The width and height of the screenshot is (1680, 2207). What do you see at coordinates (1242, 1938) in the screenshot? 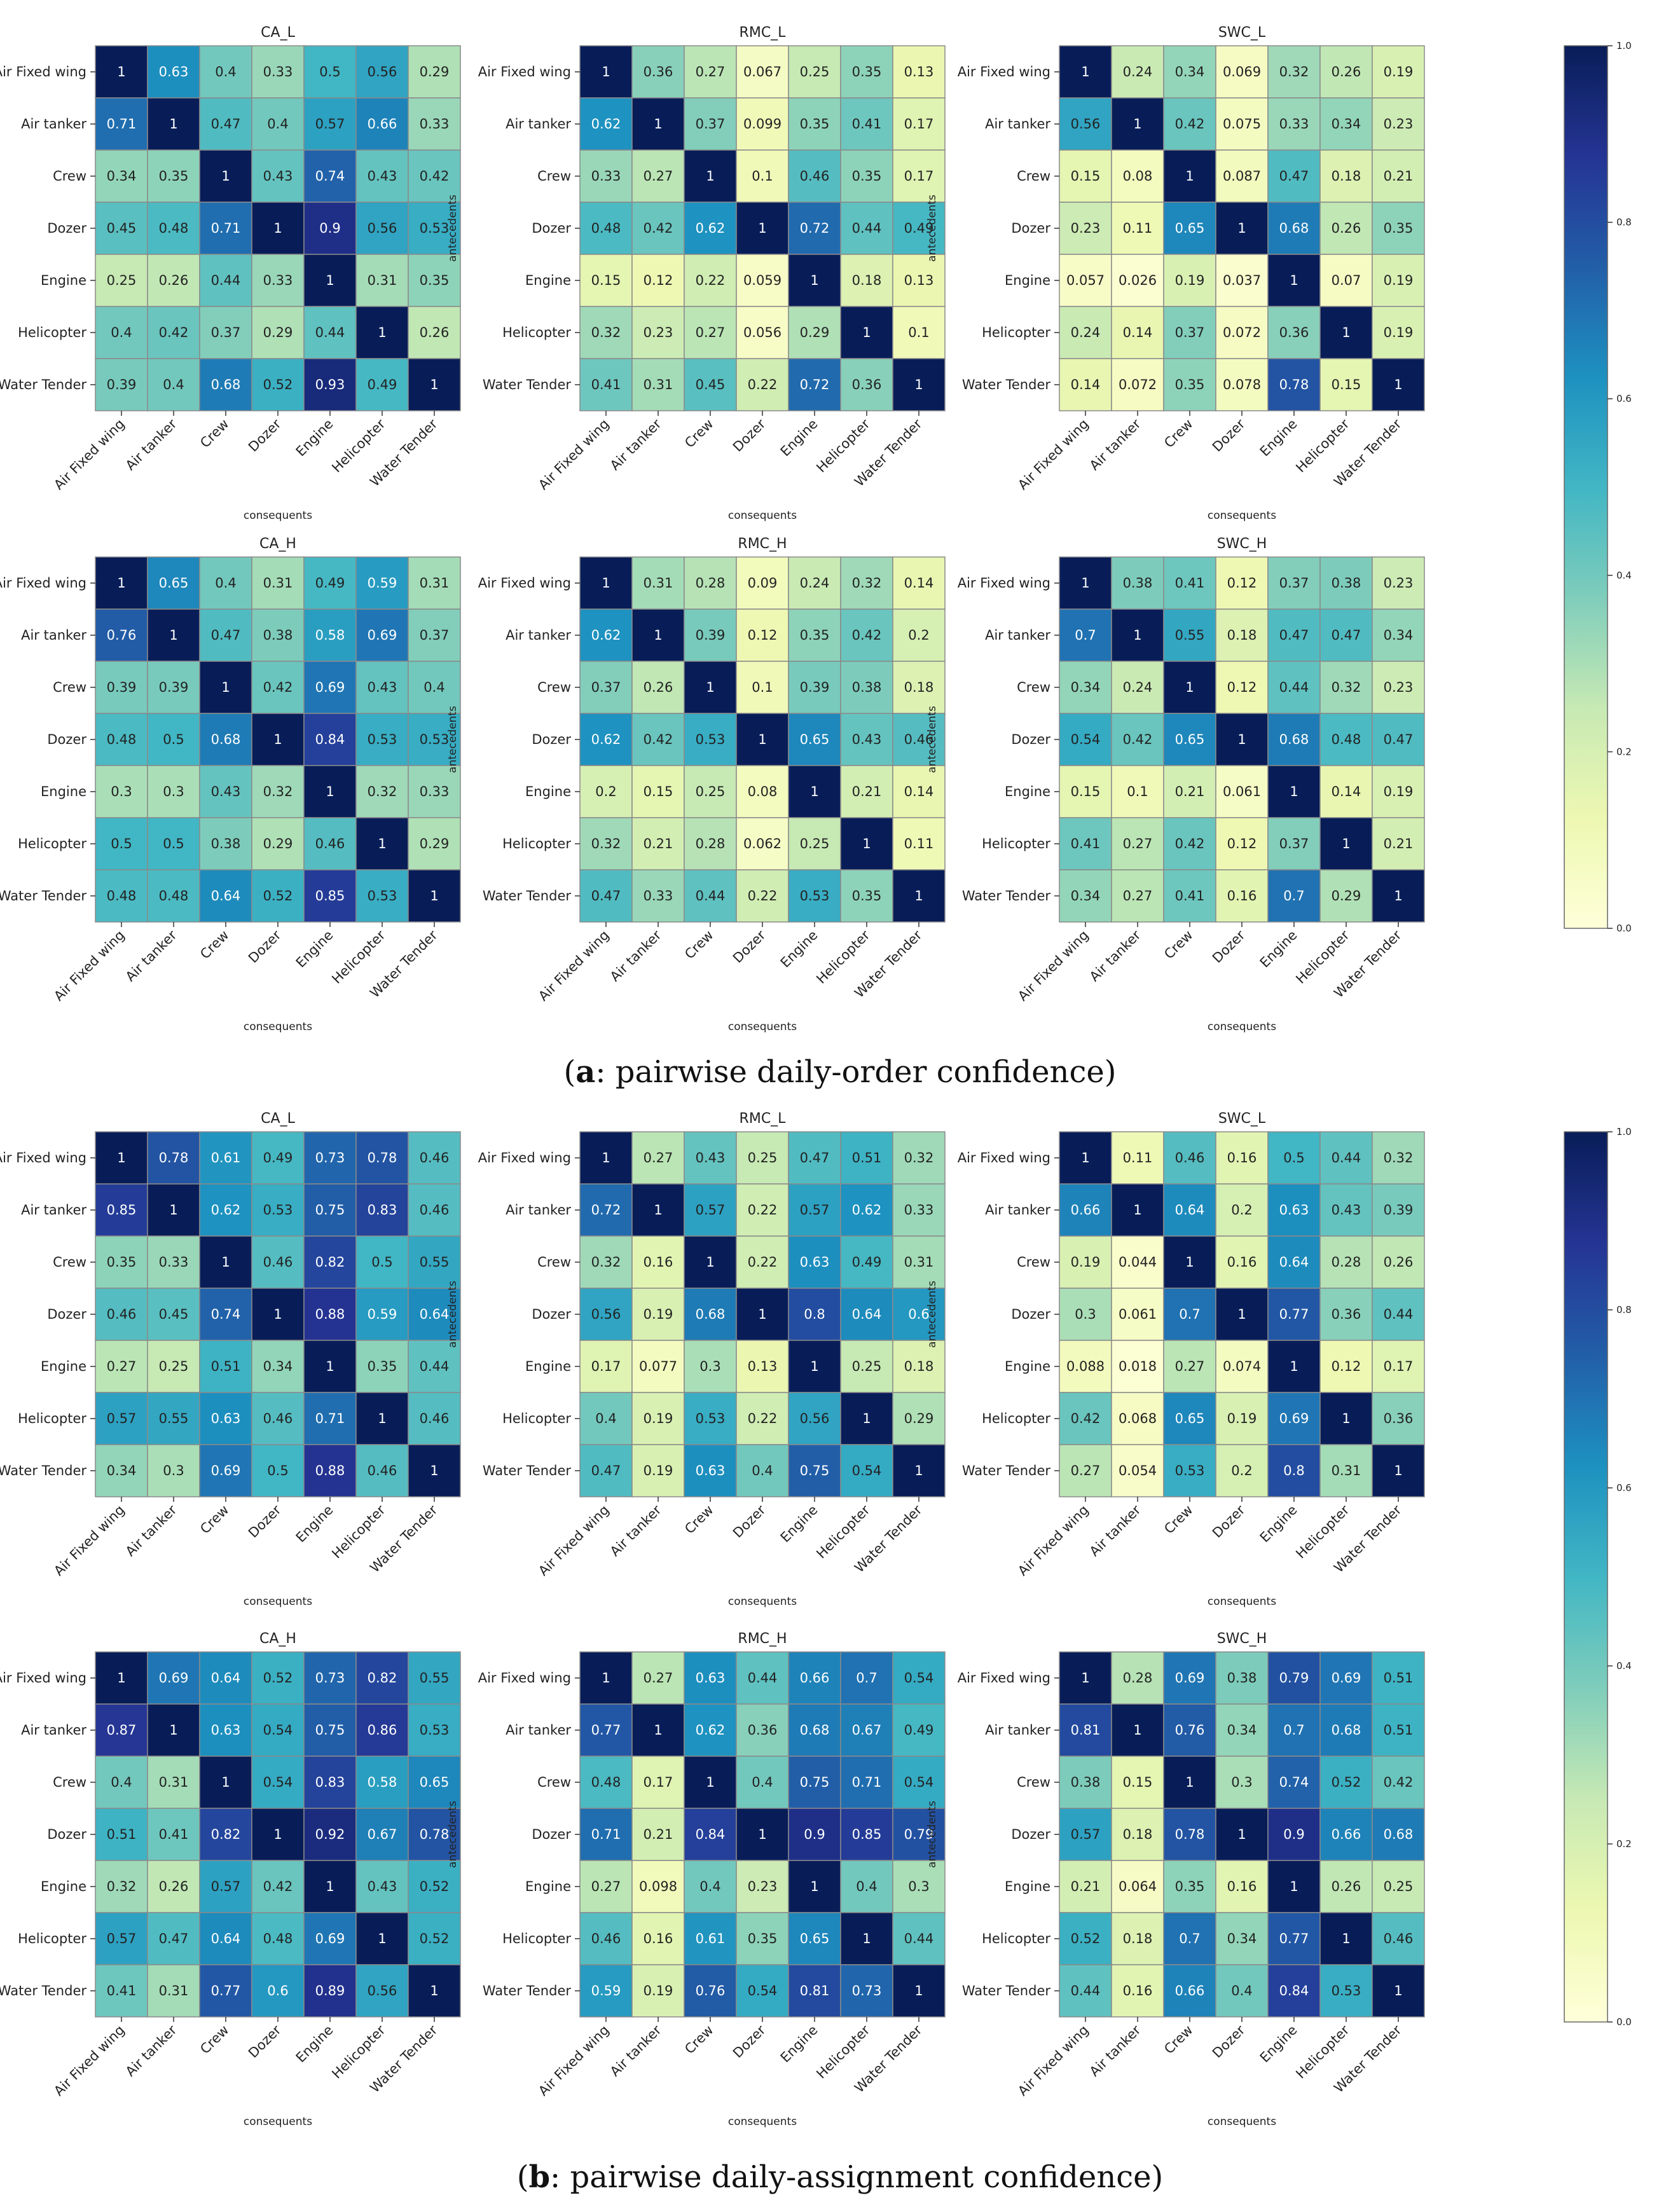
I see `cell-label: 0.34` at bounding box center [1242, 1938].